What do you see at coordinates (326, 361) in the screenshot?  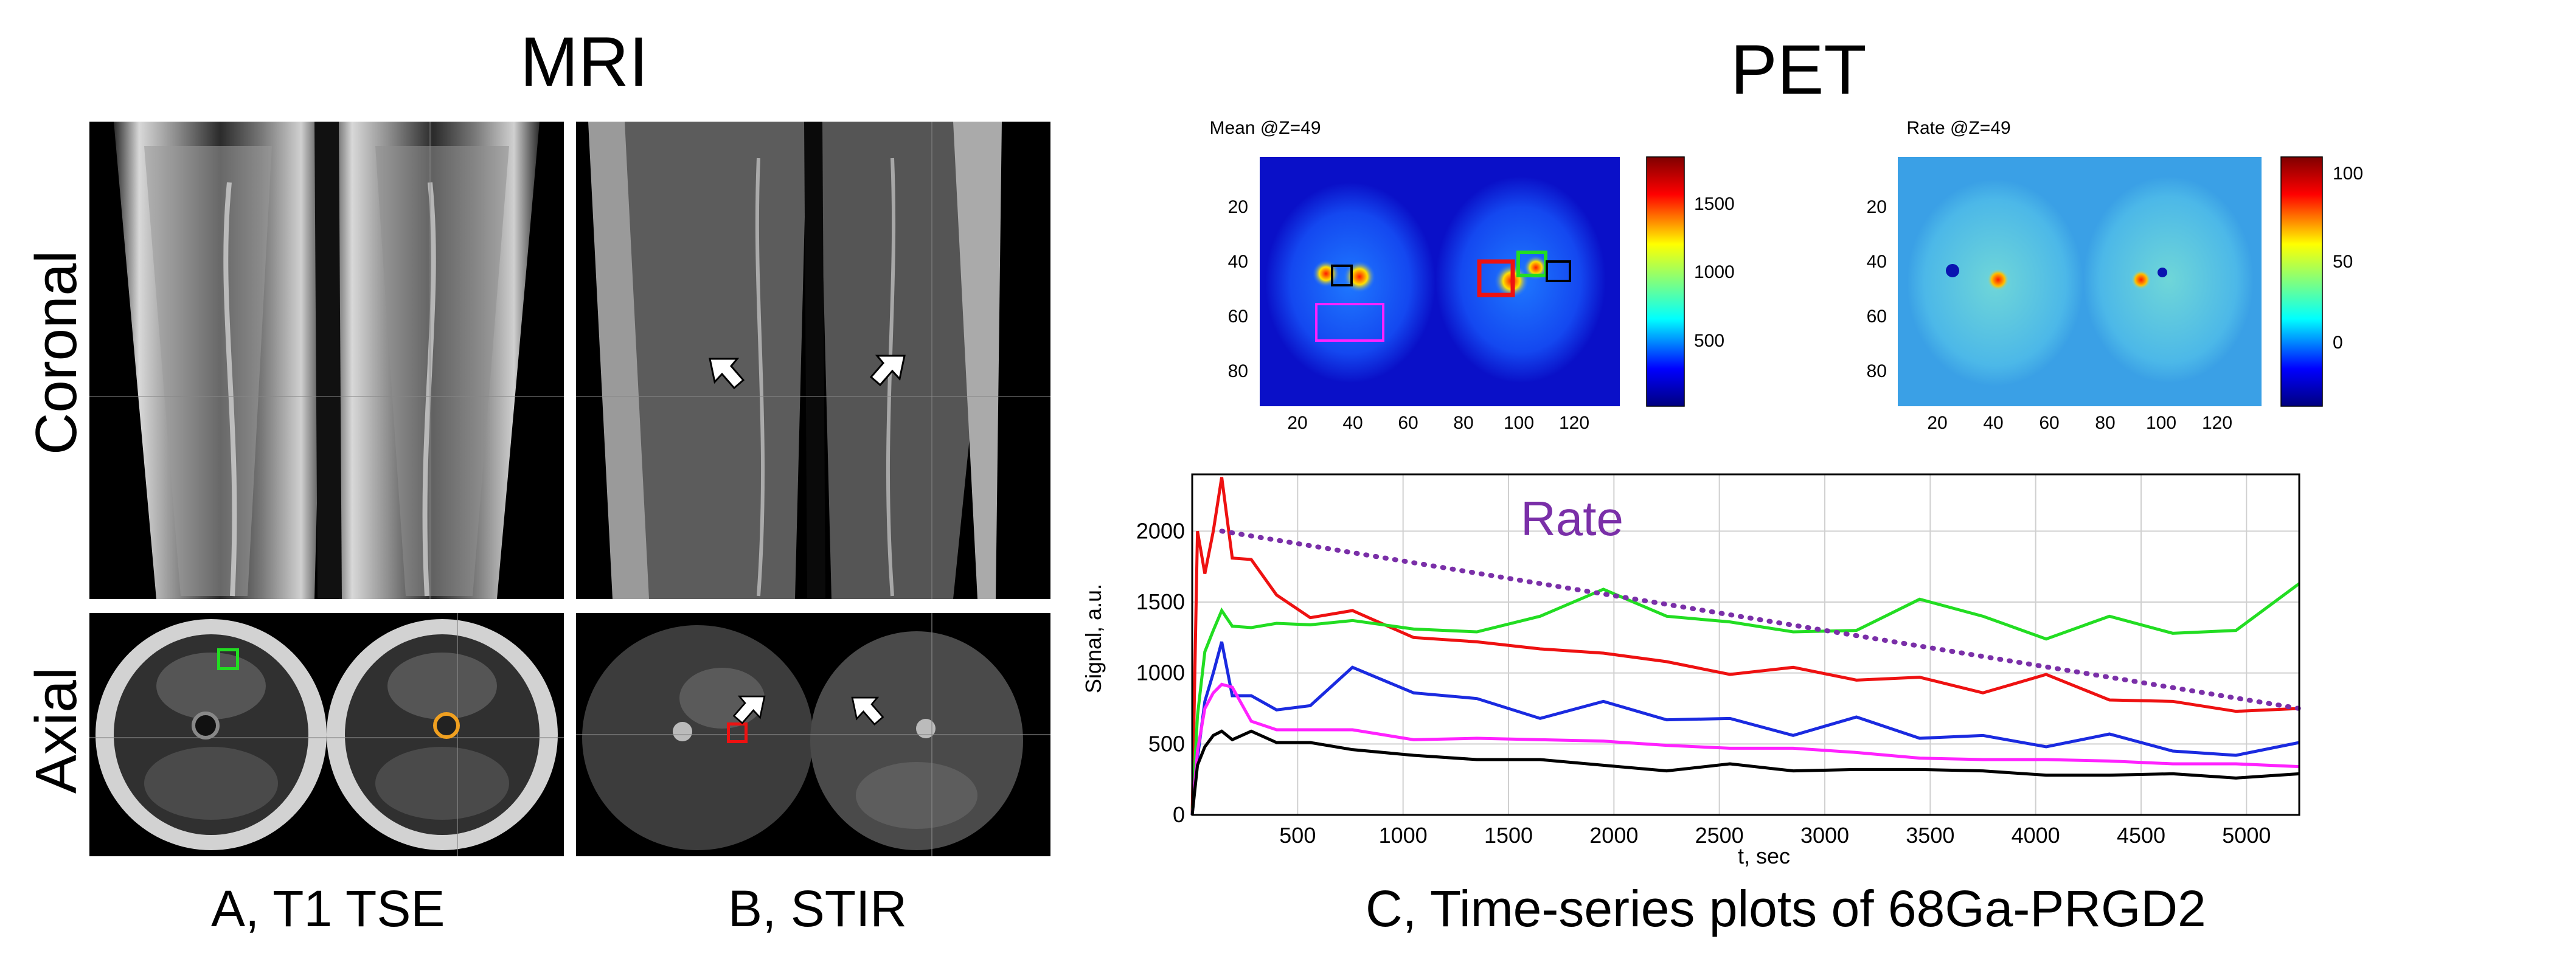 I see `t1-coronal-image` at bounding box center [326, 361].